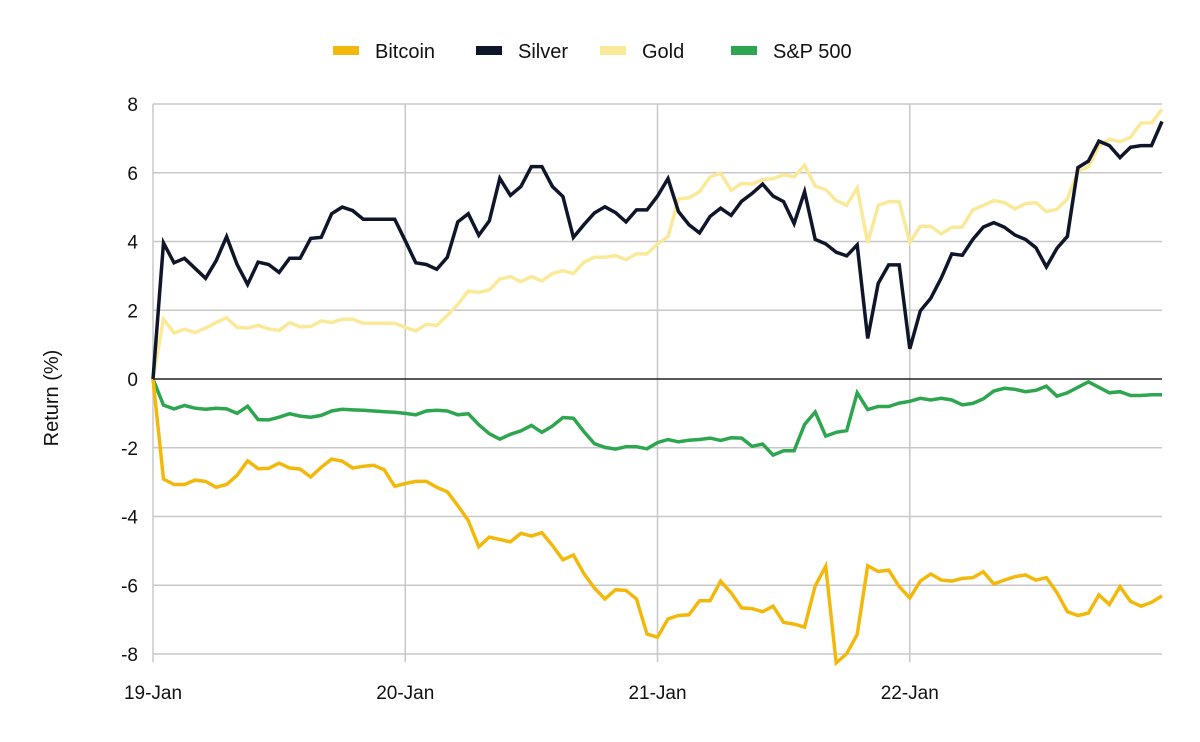  I want to click on legend-item-bitcoin: Bitcoin, so click(384, 52).